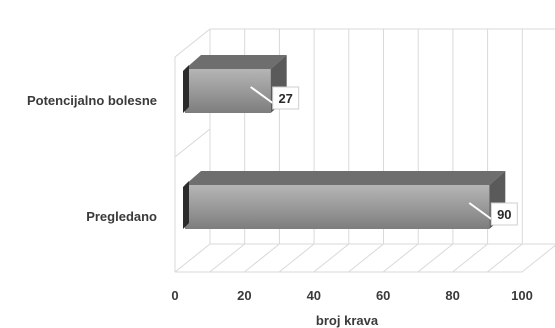 This screenshot has height=328, width=555. What do you see at coordinates (337, 207) in the screenshot?
I see `bar-front-face` at bounding box center [337, 207].